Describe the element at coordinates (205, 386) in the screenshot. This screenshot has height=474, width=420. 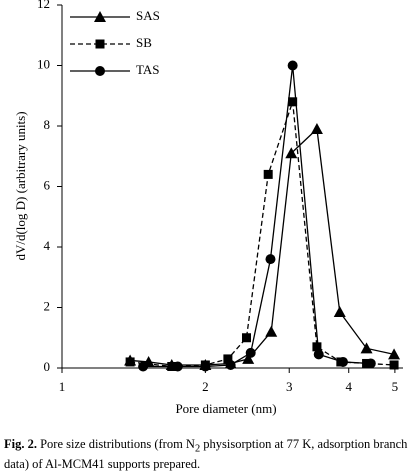
I see `x-tick-label: 2` at that location.